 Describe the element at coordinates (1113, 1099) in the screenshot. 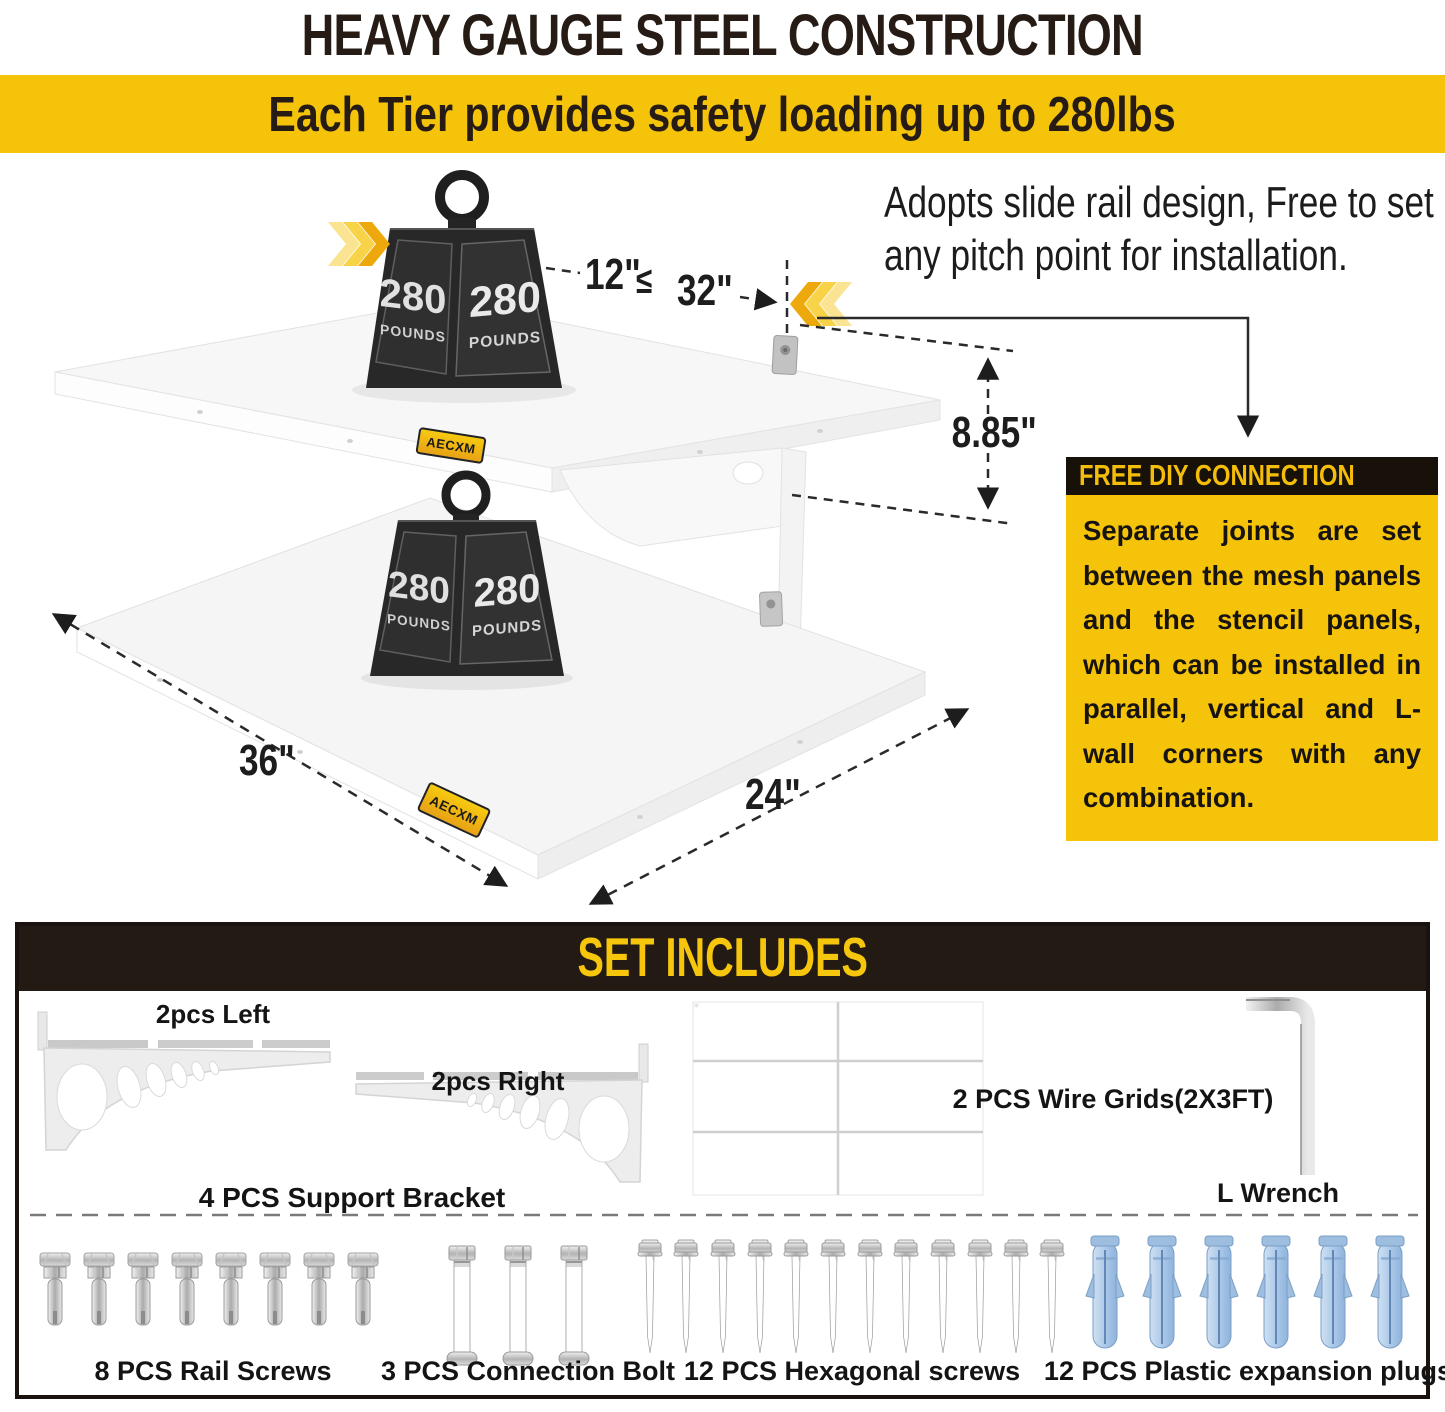

I see `label-wire-grids: 2 PCS Wire Grids(2X3FT)` at that location.